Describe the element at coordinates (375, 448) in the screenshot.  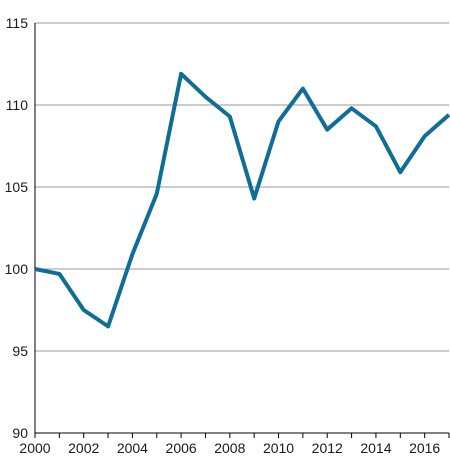
I see `x-tick-label: 2014` at that location.